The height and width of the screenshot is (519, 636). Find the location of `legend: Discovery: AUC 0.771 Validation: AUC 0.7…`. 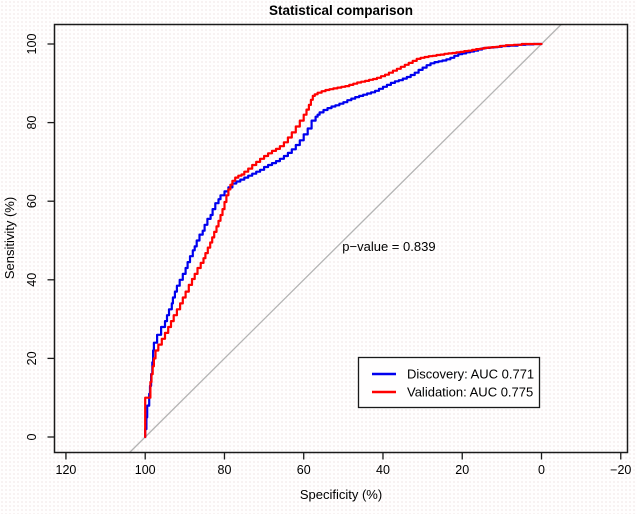

legend: Discovery: AUC 0.771 Validation: AUC 0.7… is located at coordinates (449, 382).